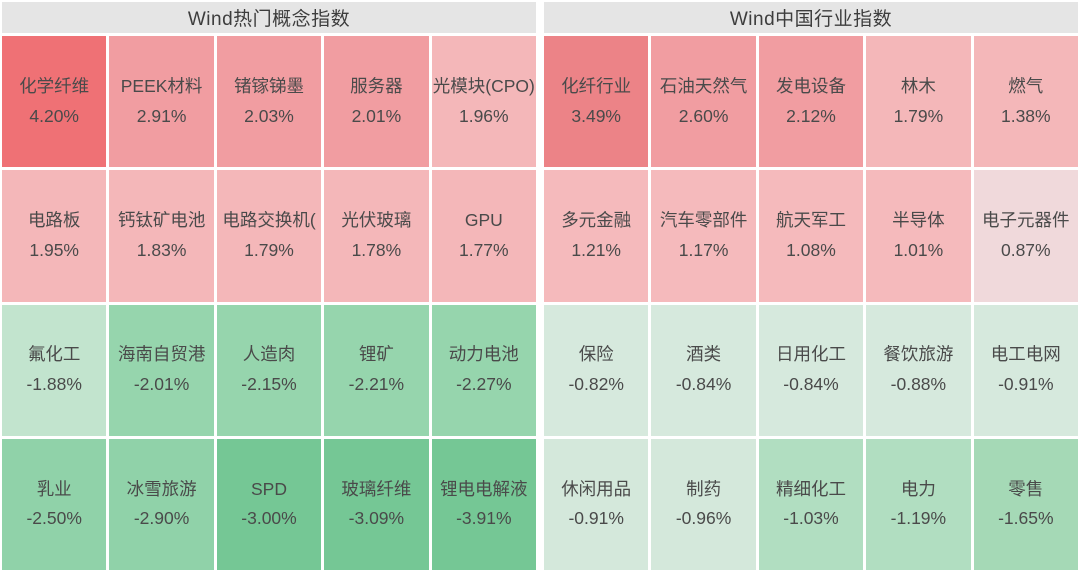  What do you see at coordinates (483, 504) in the screenshot?
I see `heatmap-tile: 锂电电解液 -3.91%` at bounding box center [483, 504].